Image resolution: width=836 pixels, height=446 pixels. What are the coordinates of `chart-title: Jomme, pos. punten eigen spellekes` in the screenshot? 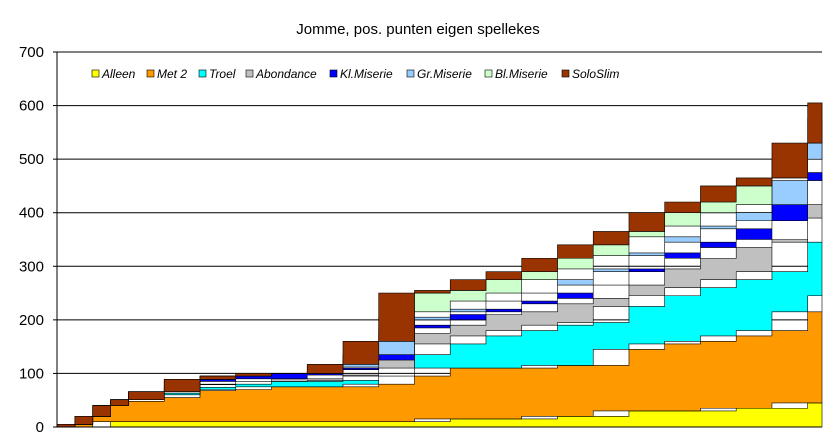 It's located at (417, 29).